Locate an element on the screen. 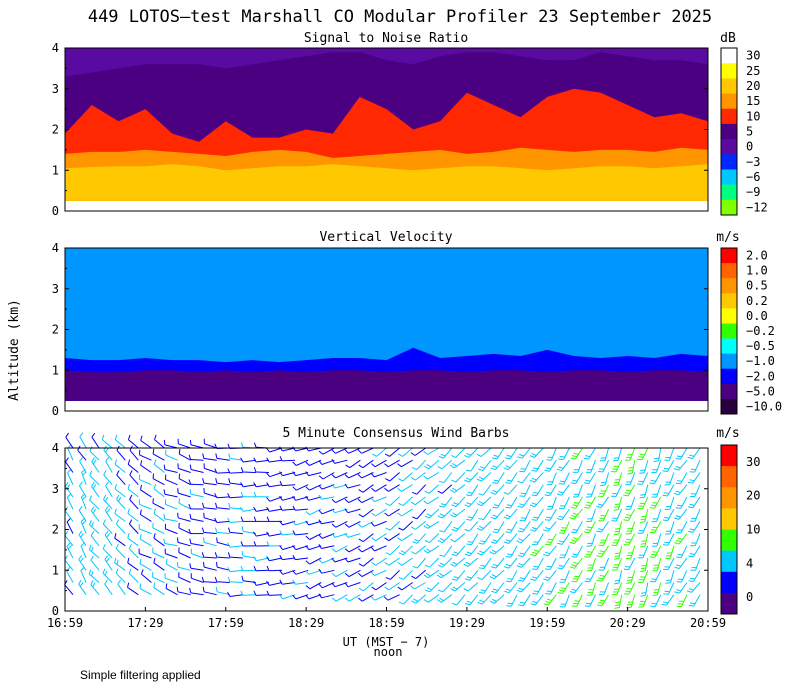 Image resolution: width=800 pixels, height=700 pixels. vv-colorbar: 2.01.00.50.20.0−0.2−0.5−1.0−2.0−5.0 −10.0 is located at coordinates (751, 331).